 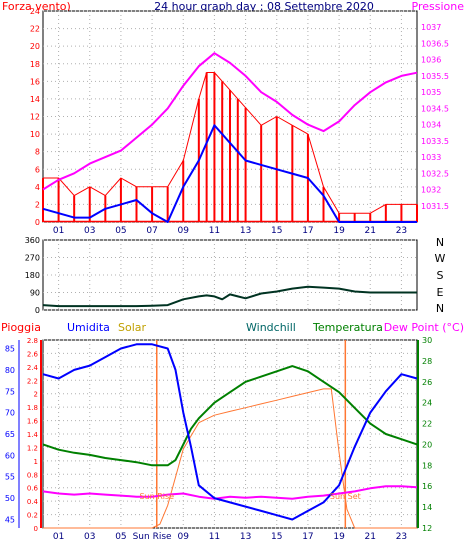 I want to click on label-rain: Pioggia, so click(x=21, y=327).